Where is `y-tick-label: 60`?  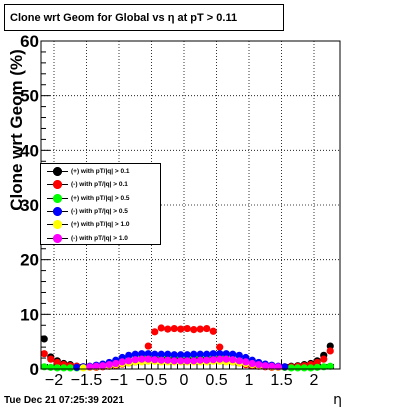
y-tick-label: 60 is located at coordinates (29, 41).